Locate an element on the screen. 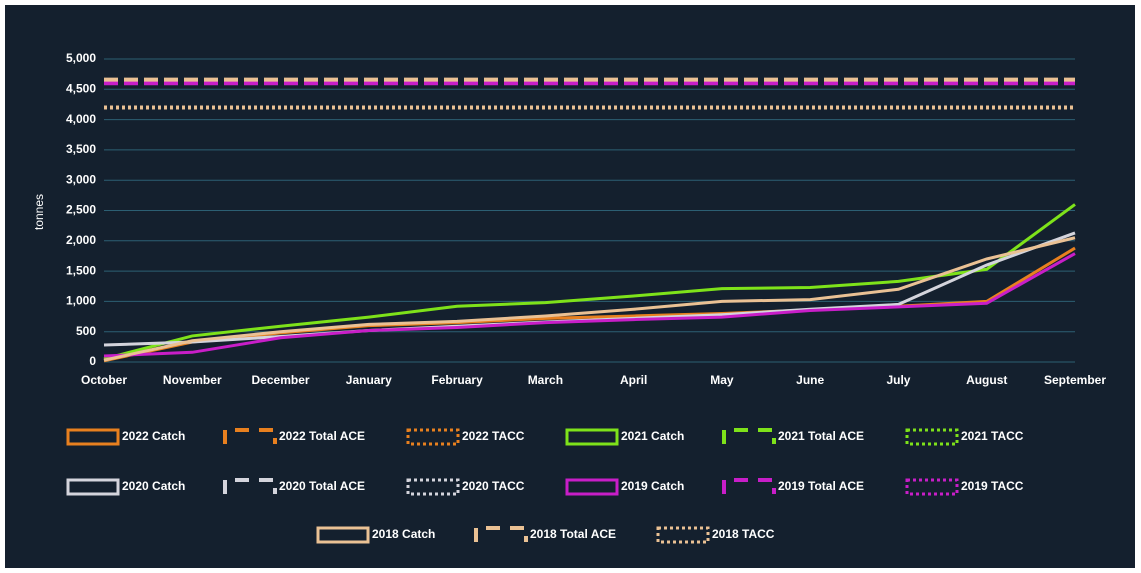  x-tick-label: March is located at coordinates (545, 380).